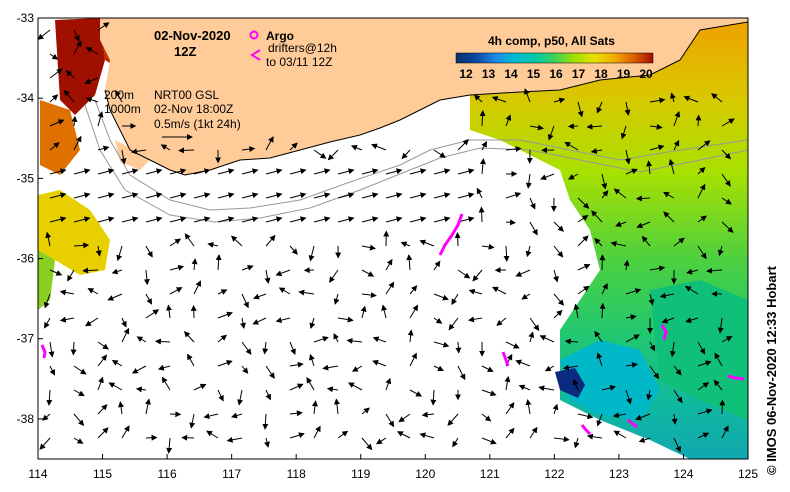 The image size is (790, 492). What do you see at coordinates (26, 178) in the screenshot?
I see `y-tick-label: -35` at bounding box center [26, 178].